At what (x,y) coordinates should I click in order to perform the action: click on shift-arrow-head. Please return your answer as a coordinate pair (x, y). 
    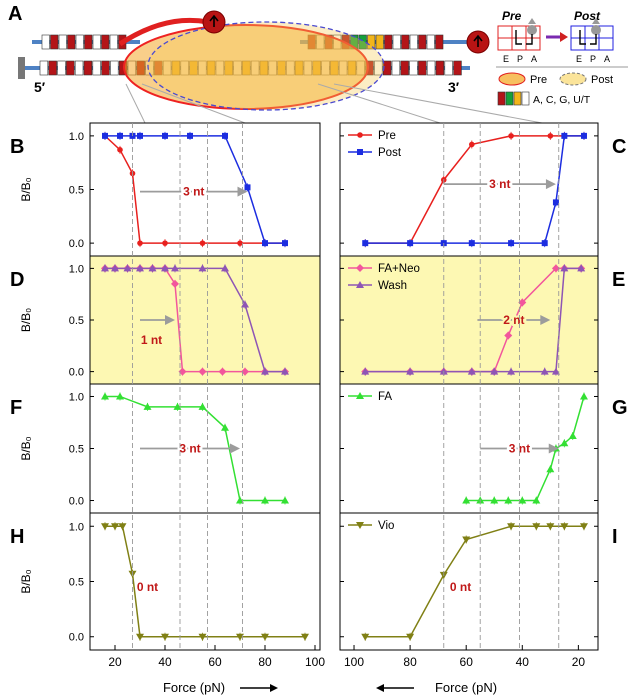
    Looking at the image, I should click on (170, 320).